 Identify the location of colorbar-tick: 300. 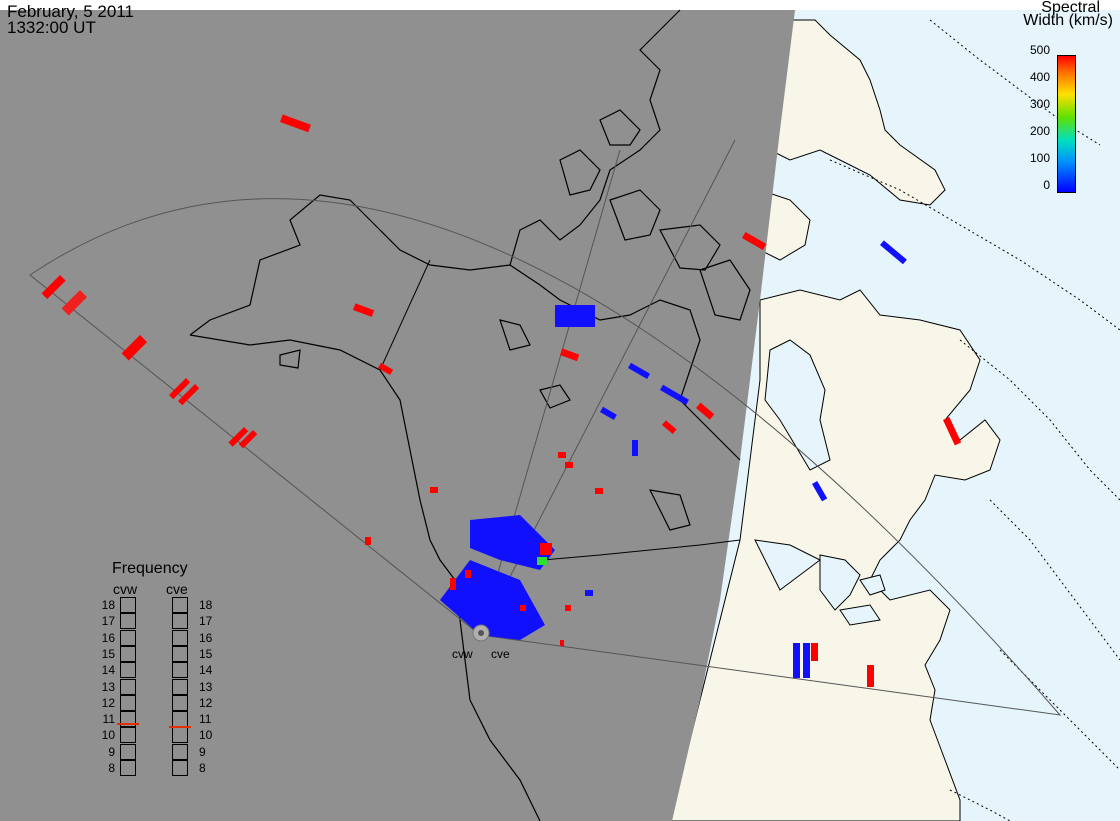
(1039, 104).